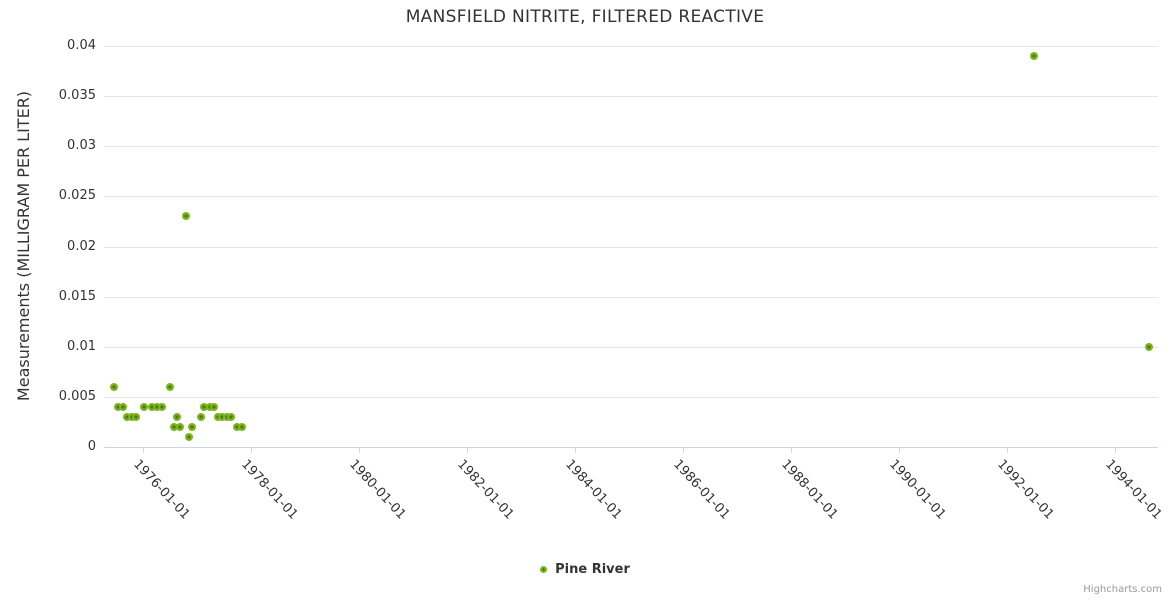 The image size is (1170, 600). What do you see at coordinates (585, 17) in the screenshot?
I see `chart-title: MANSFIELD NITRITE, FILTERED REACTIVE` at bounding box center [585, 17].